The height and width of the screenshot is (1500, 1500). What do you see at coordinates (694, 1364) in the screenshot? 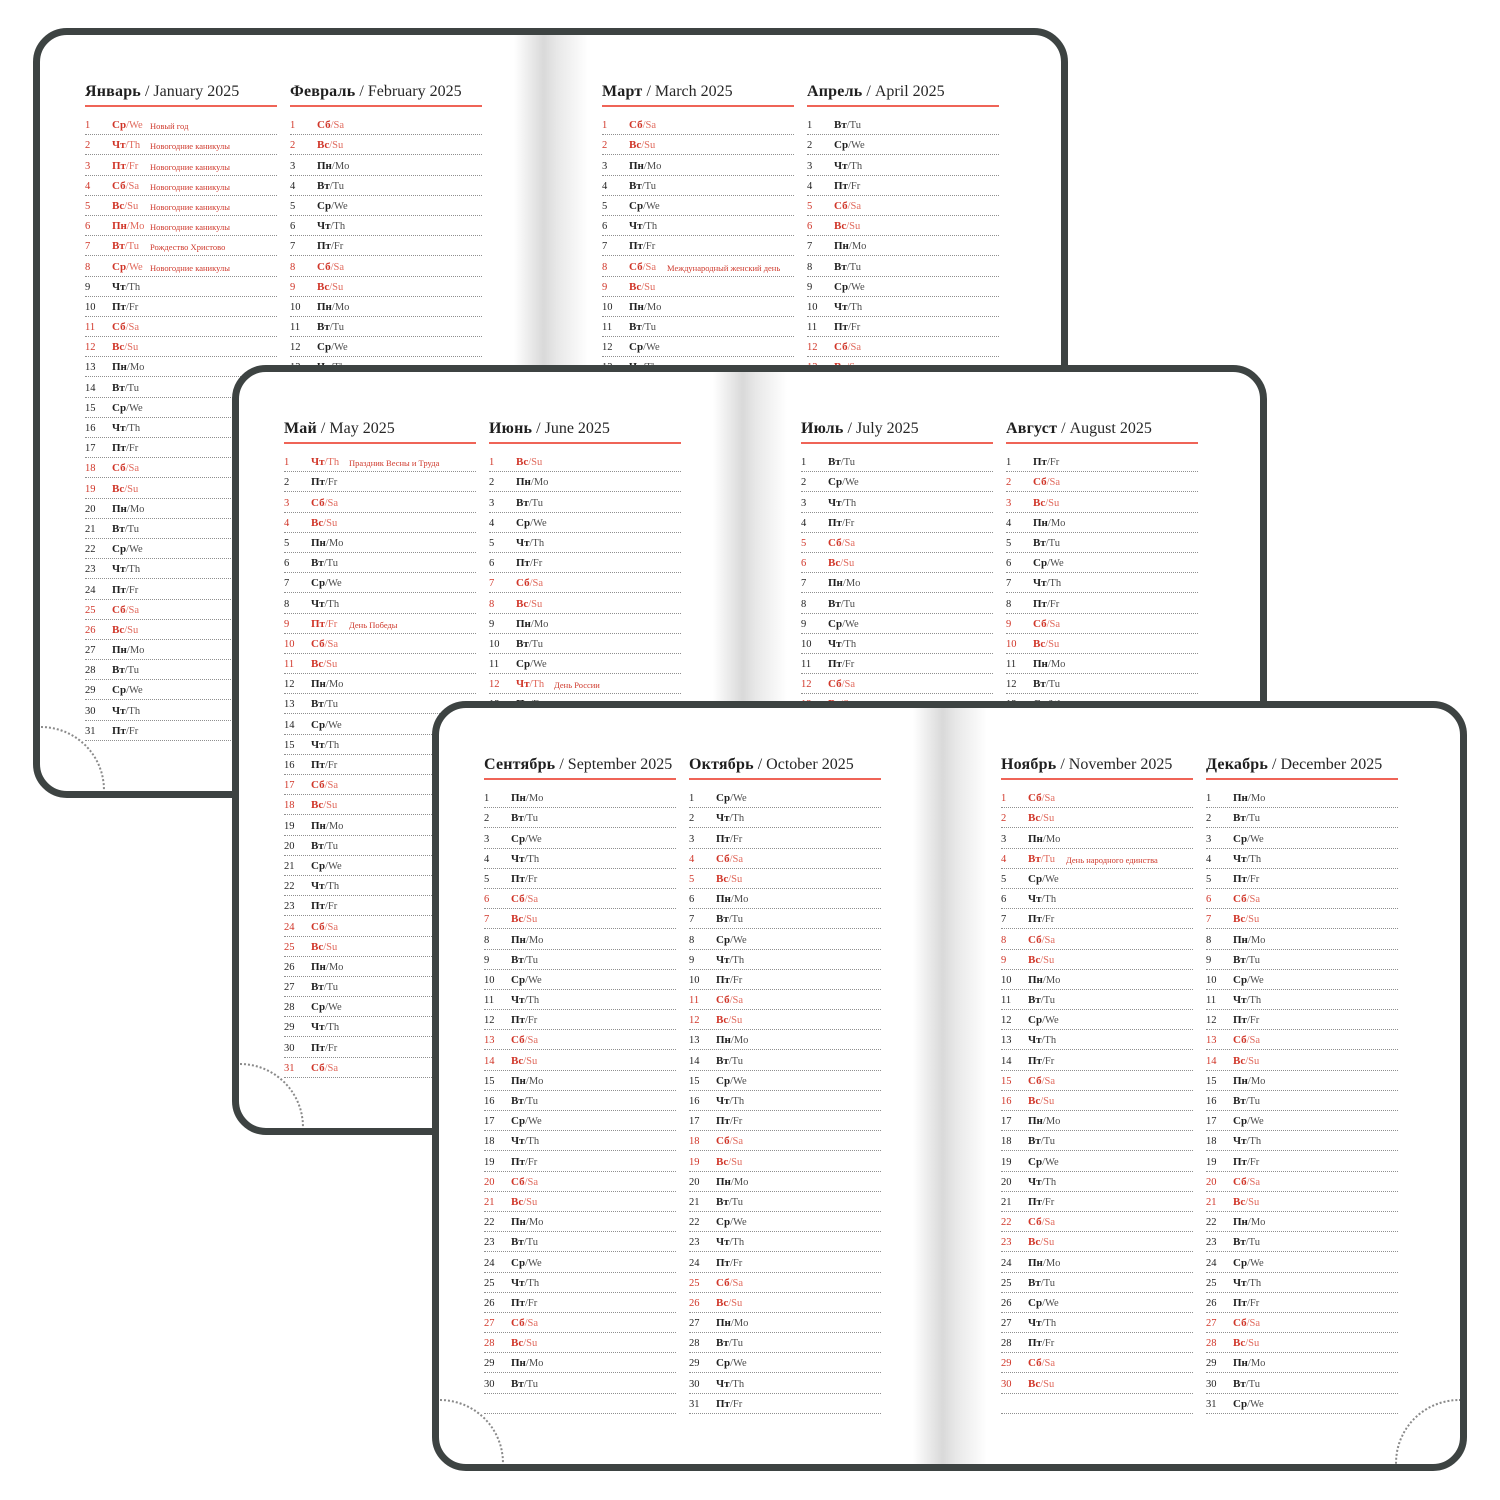
I see `day-number: 29` at bounding box center [694, 1364].